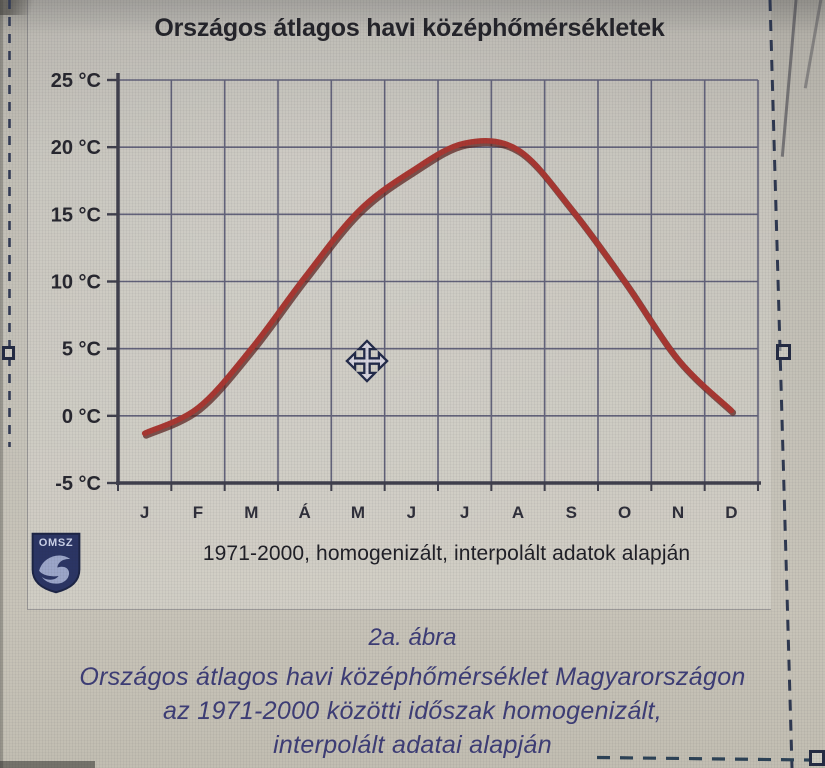 The image size is (825, 768). I want to click on x-tick-label: F, so click(198, 512).